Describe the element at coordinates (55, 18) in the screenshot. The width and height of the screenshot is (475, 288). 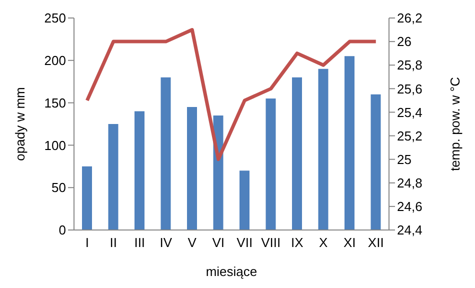
I see `y-tick-label: 250` at that location.